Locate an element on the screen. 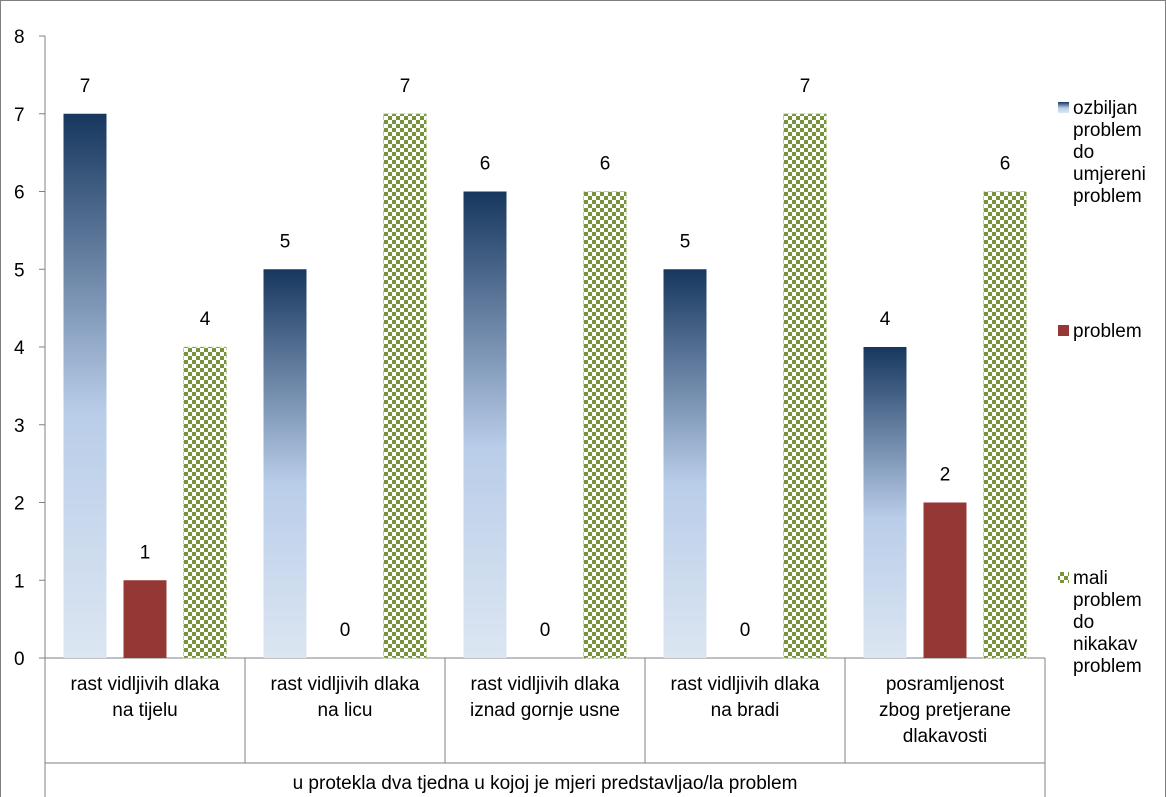 Image resolution: width=1166 pixels, height=797 pixels. y-tick-label: 8 is located at coordinates (19, 37).